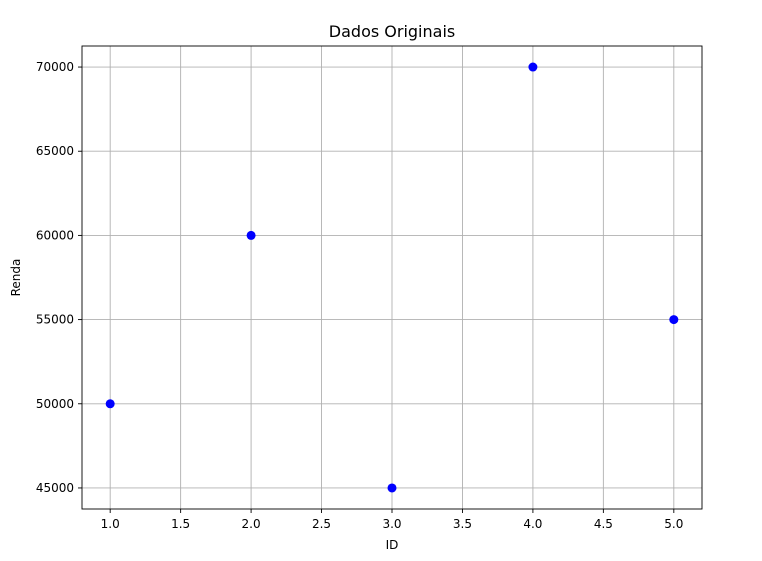 This screenshot has width=762, height=561. Describe the element at coordinates (462, 524) in the screenshot. I see `x-tick-label: 3.5` at that location.